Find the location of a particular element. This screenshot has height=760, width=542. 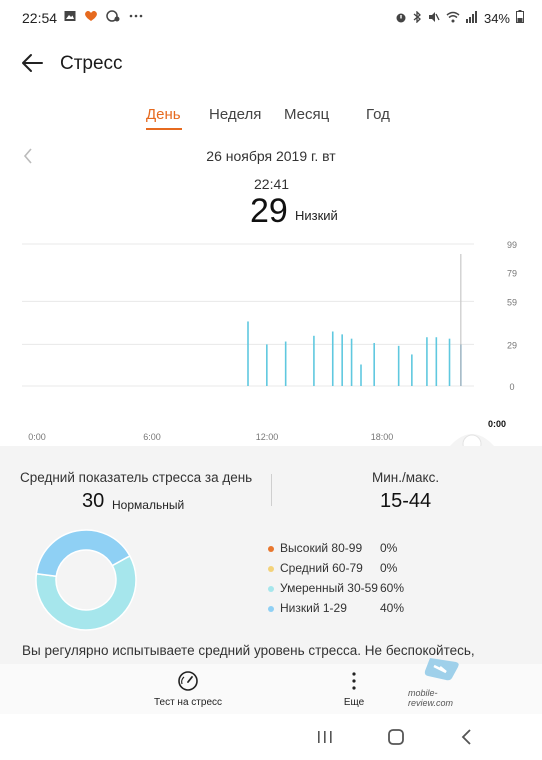

recents-icon is located at coordinates (325, 737).